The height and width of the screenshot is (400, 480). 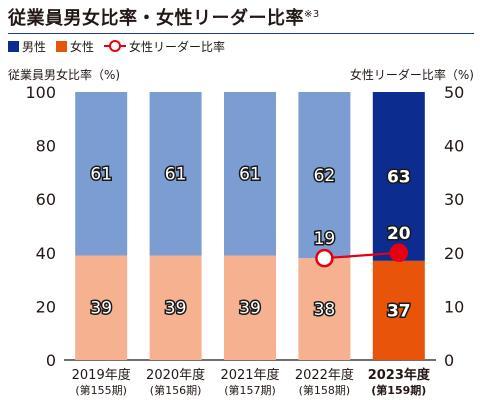 What do you see at coordinates (101, 375) in the screenshot?
I see `x-tick-year-1: 2019年度` at bounding box center [101, 375].